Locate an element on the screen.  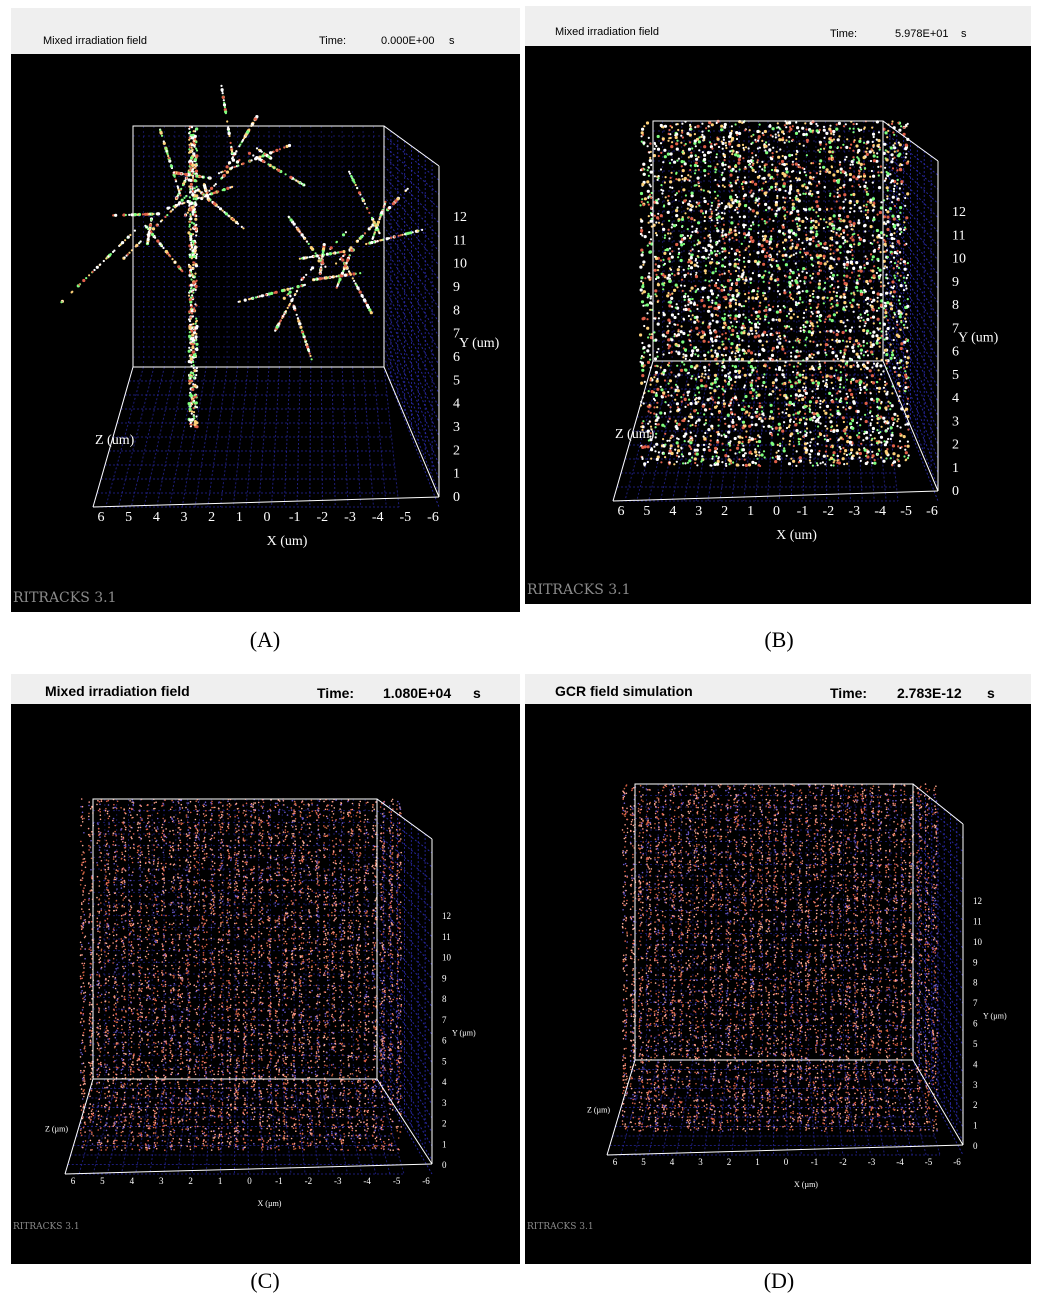
panel-b-y-tick: 2 is located at coordinates (955, 445).